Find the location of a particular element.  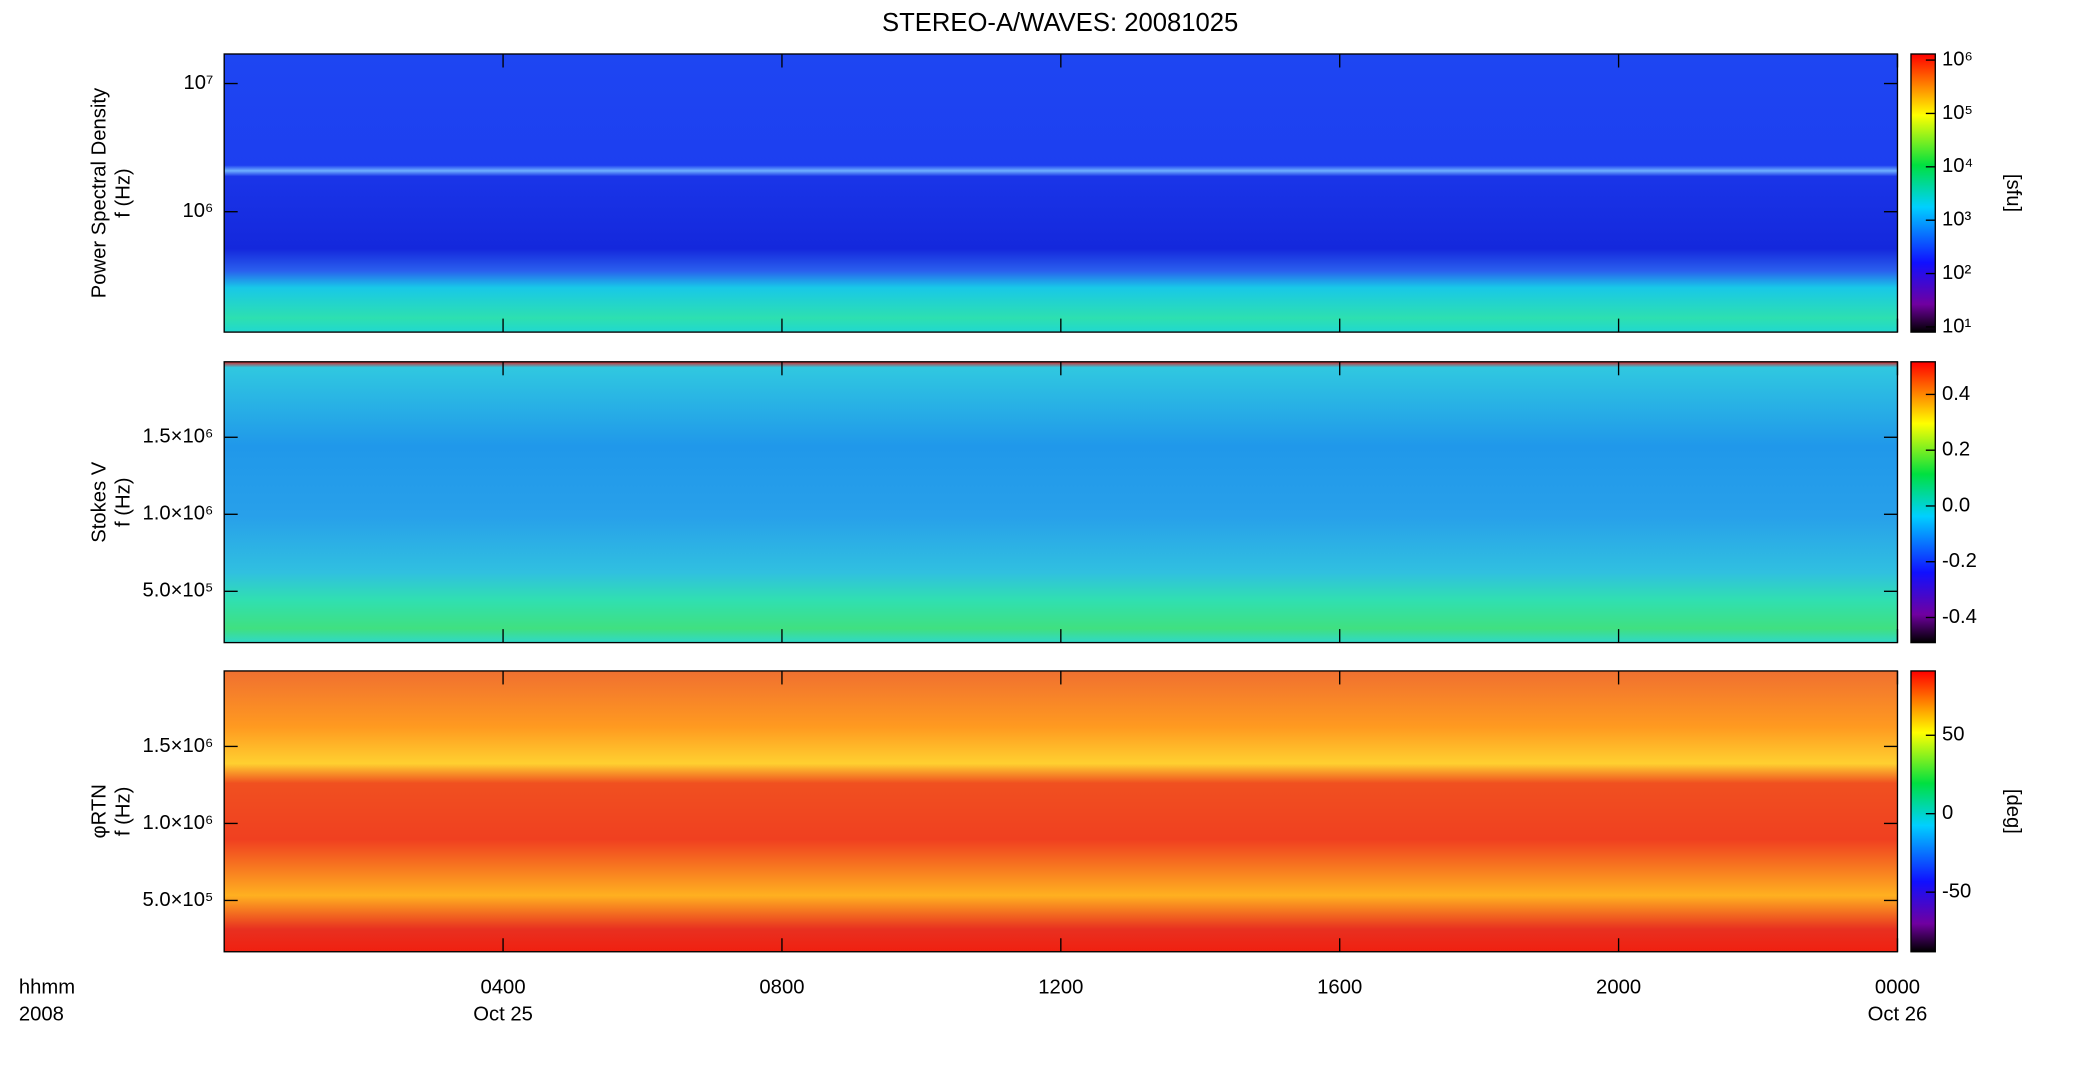

y-tick-label: 10⁷ is located at coordinates (199, 83).